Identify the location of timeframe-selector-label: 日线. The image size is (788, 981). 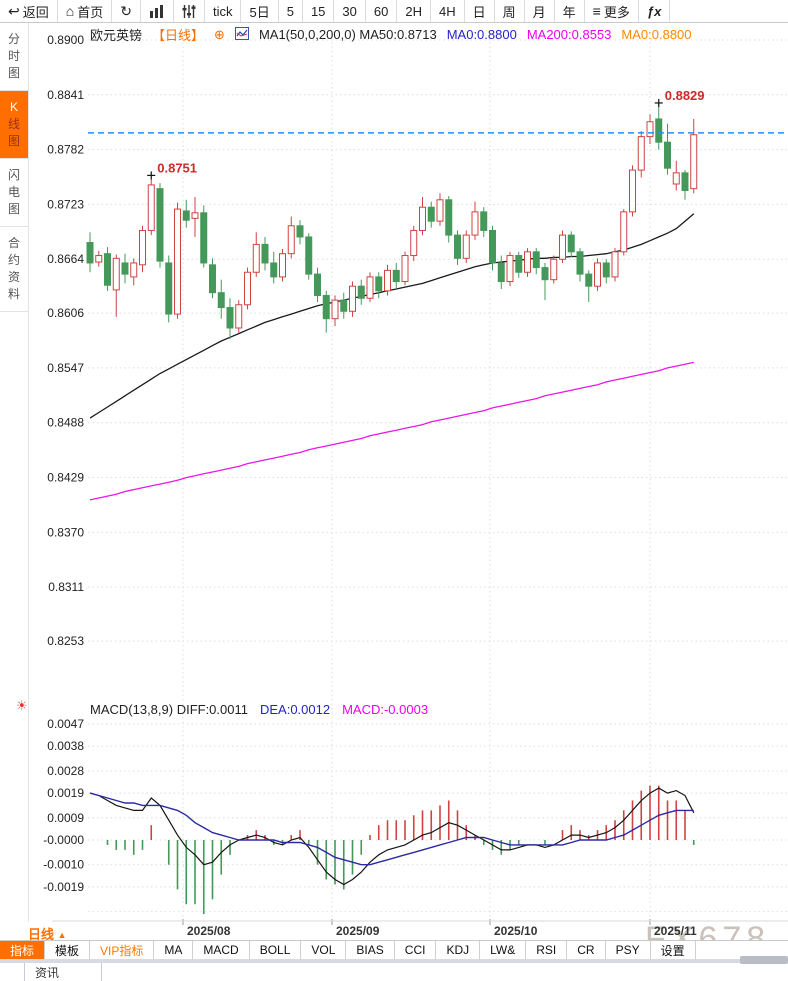
(41, 934).